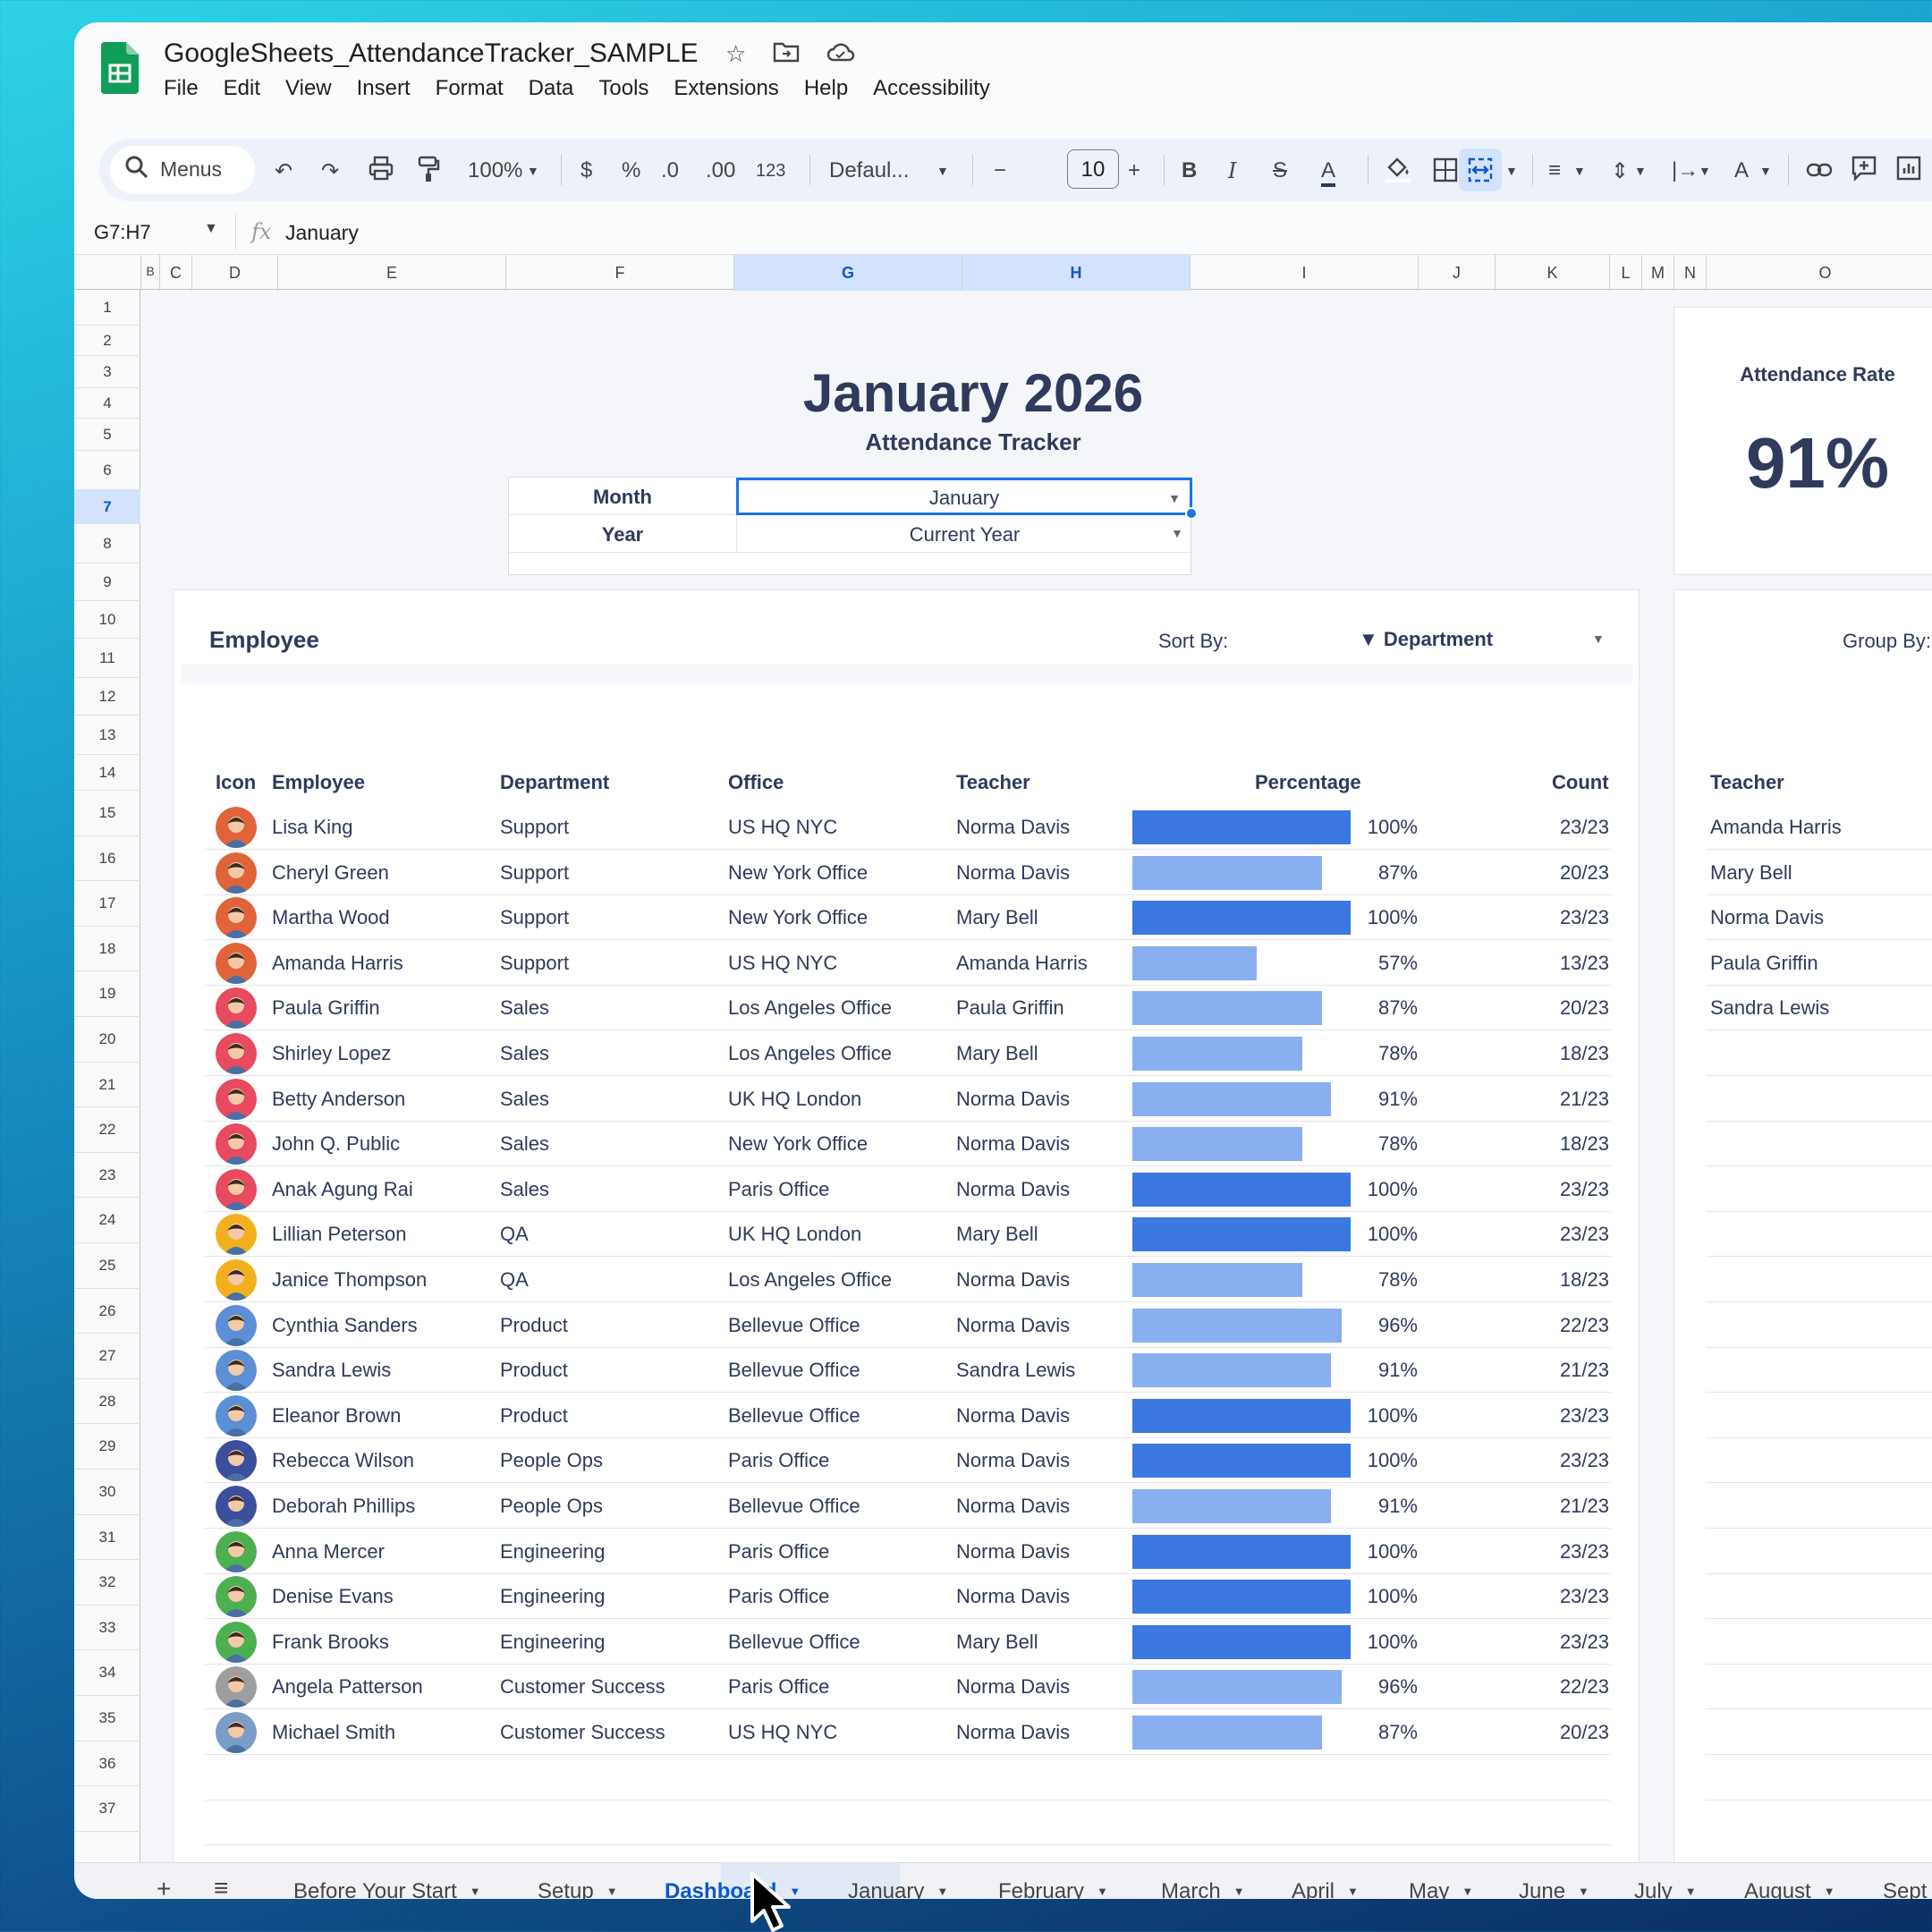 This screenshot has height=1932, width=1932. I want to click on font-size-decrease-icon: −, so click(1000, 170).